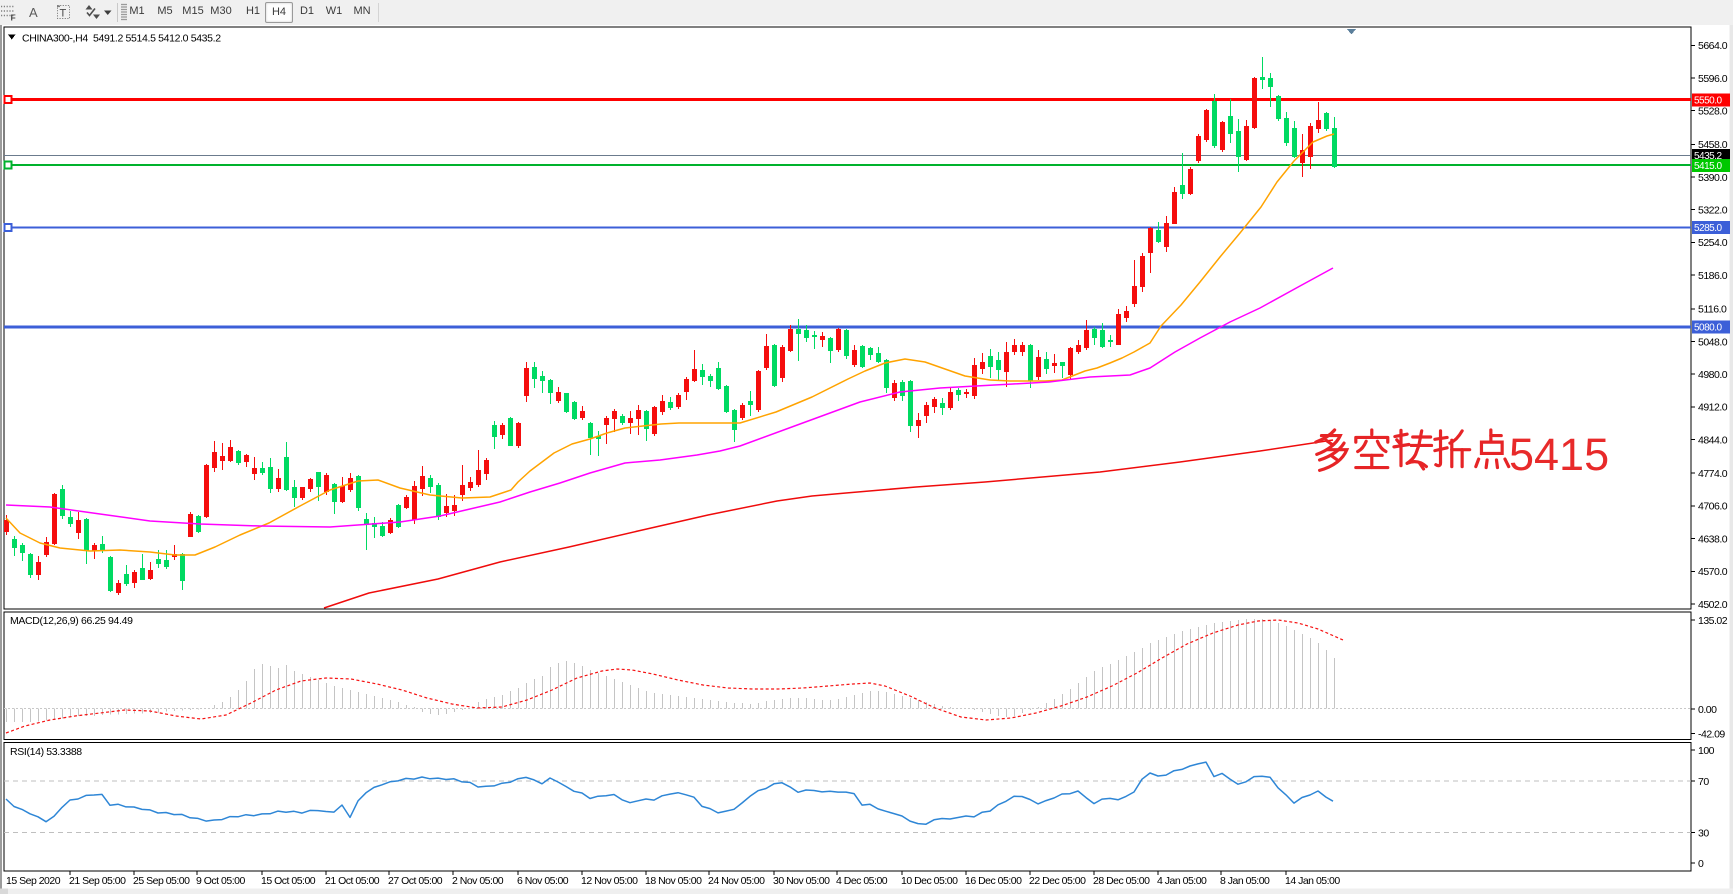 This screenshot has height=894, width=1733. What do you see at coordinates (1713, 243) in the screenshot?
I see `svg-text: 5254.0` at bounding box center [1713, 243].